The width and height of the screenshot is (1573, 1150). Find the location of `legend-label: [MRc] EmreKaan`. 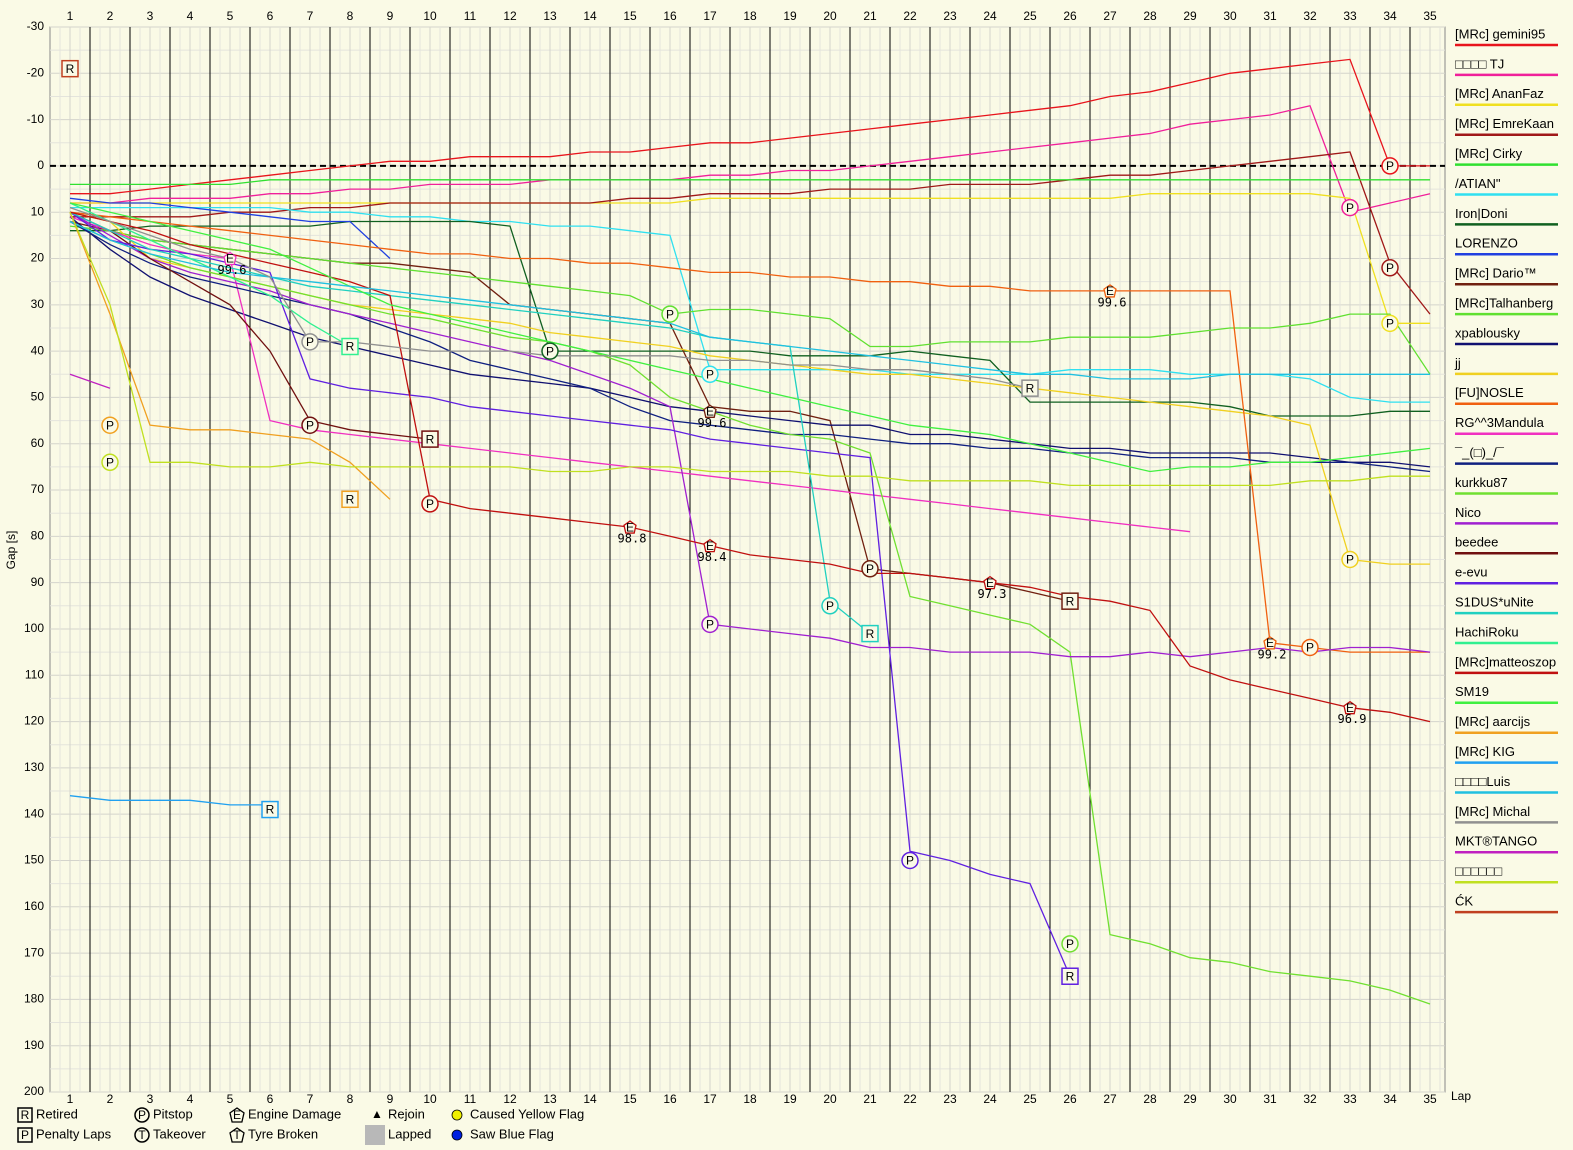

legend-label: [MRc] EmreKaan is located at coordinates (1504, 123).